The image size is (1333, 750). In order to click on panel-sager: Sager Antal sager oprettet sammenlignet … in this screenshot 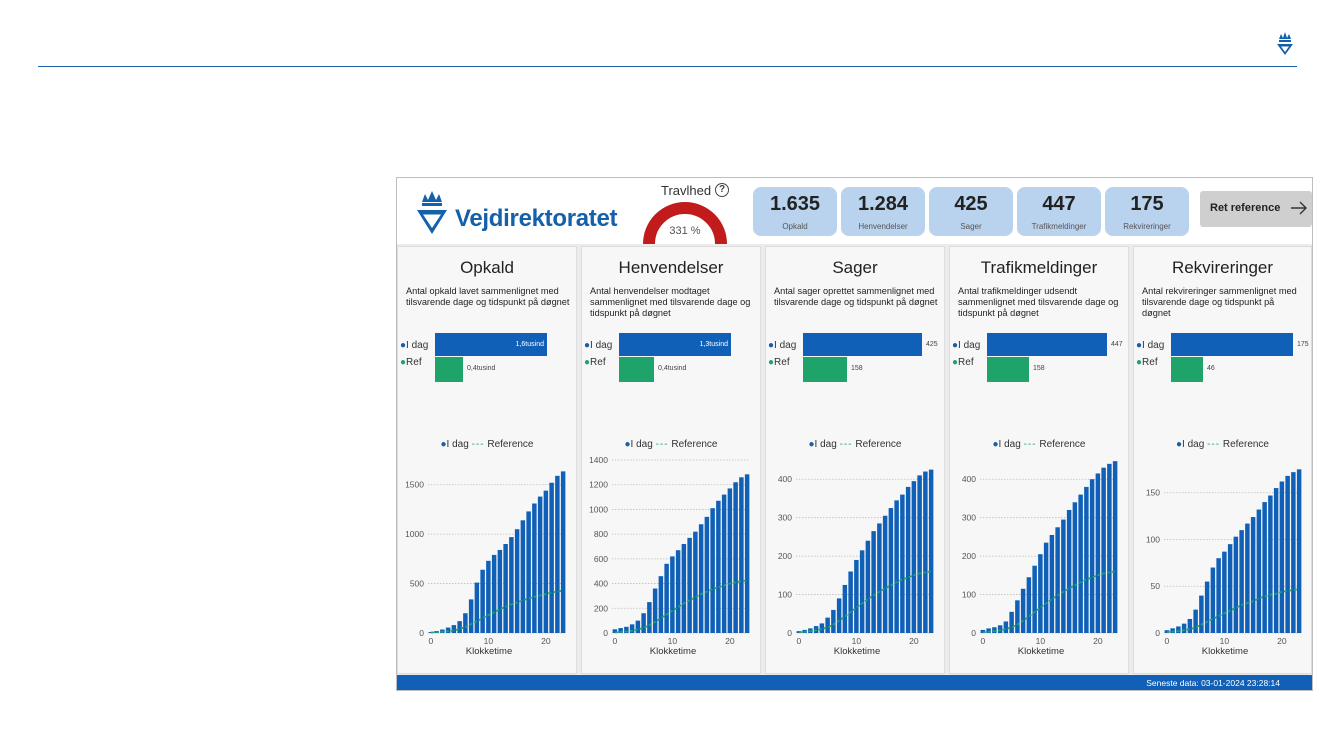, I will do `click(855, 460)`.